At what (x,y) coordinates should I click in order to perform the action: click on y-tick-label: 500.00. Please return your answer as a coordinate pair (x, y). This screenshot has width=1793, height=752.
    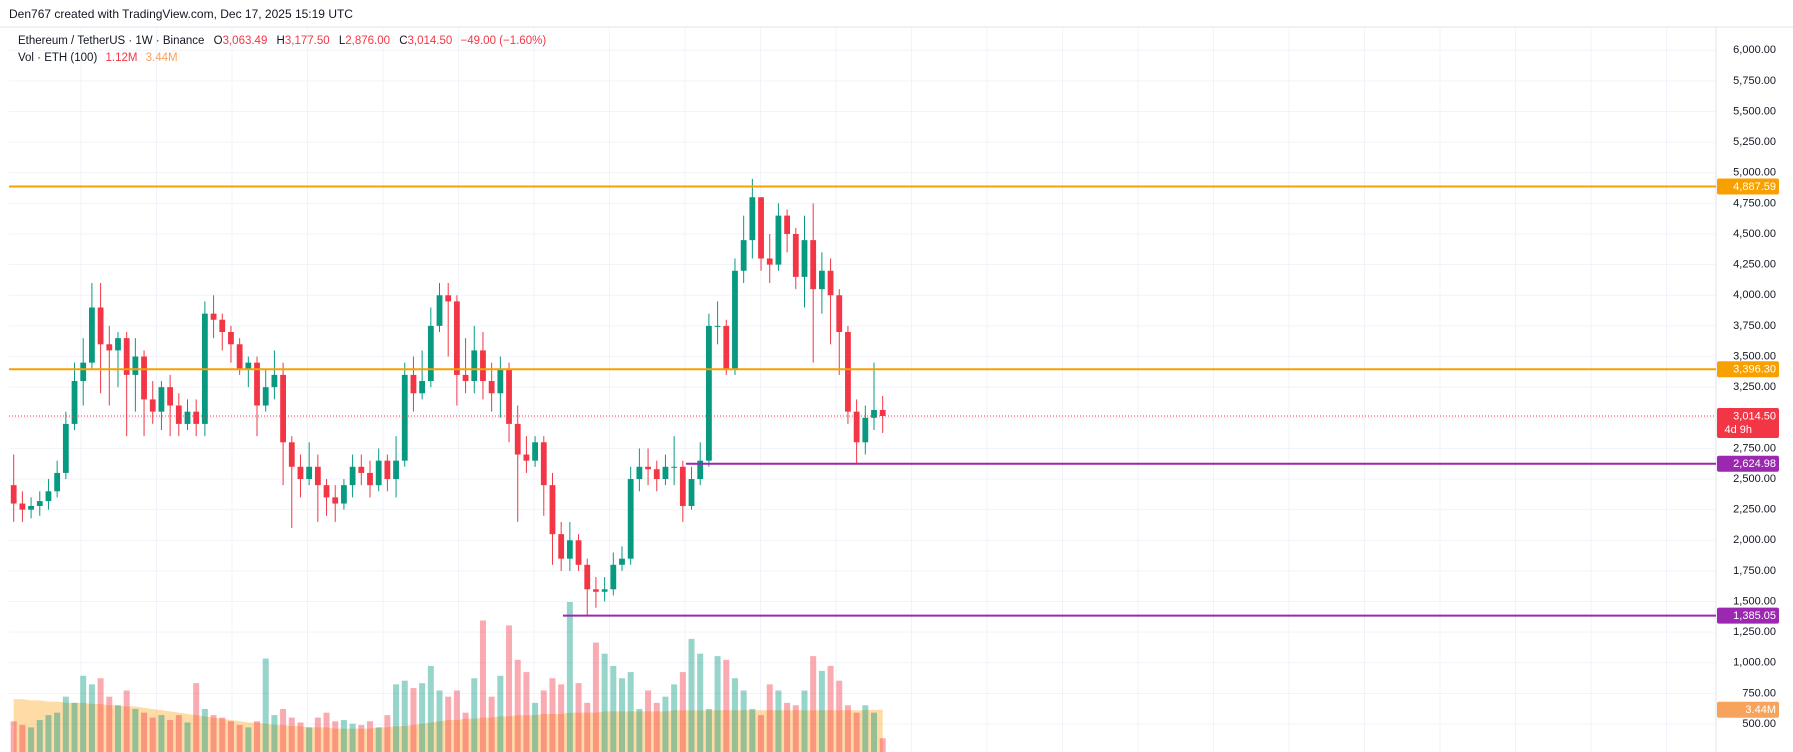
    Looking at the image, I should click on (1759, 724).